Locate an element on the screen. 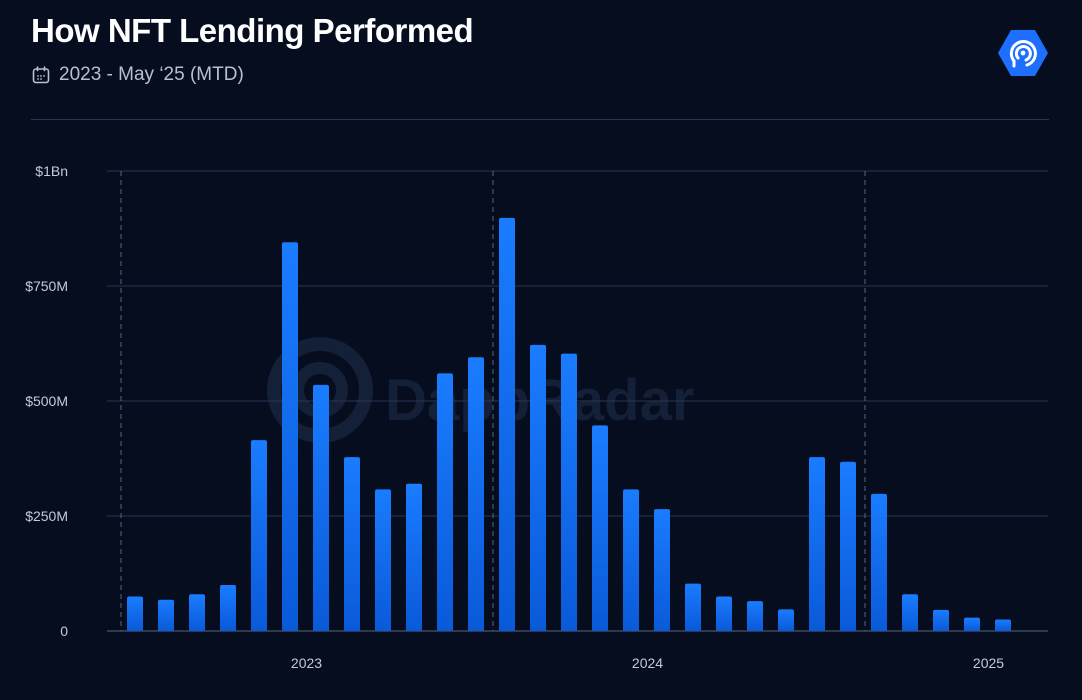 Image resolution: width=1082 pixels, height=700 pixels. y-tick-label: $500M is located at coordinates (46, 401).